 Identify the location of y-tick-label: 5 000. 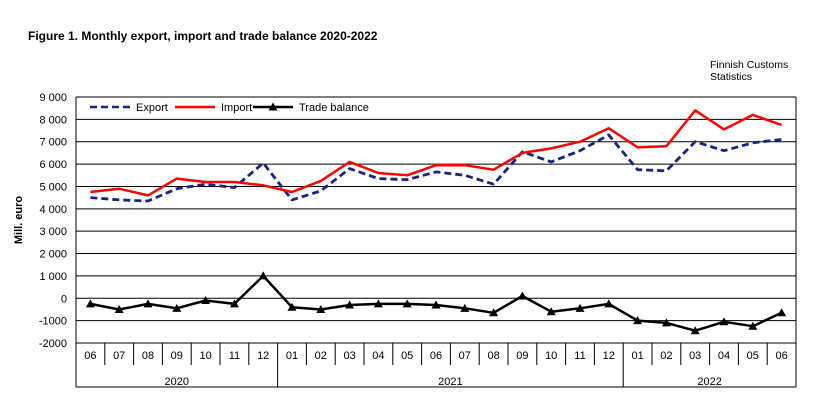
(53, 187).